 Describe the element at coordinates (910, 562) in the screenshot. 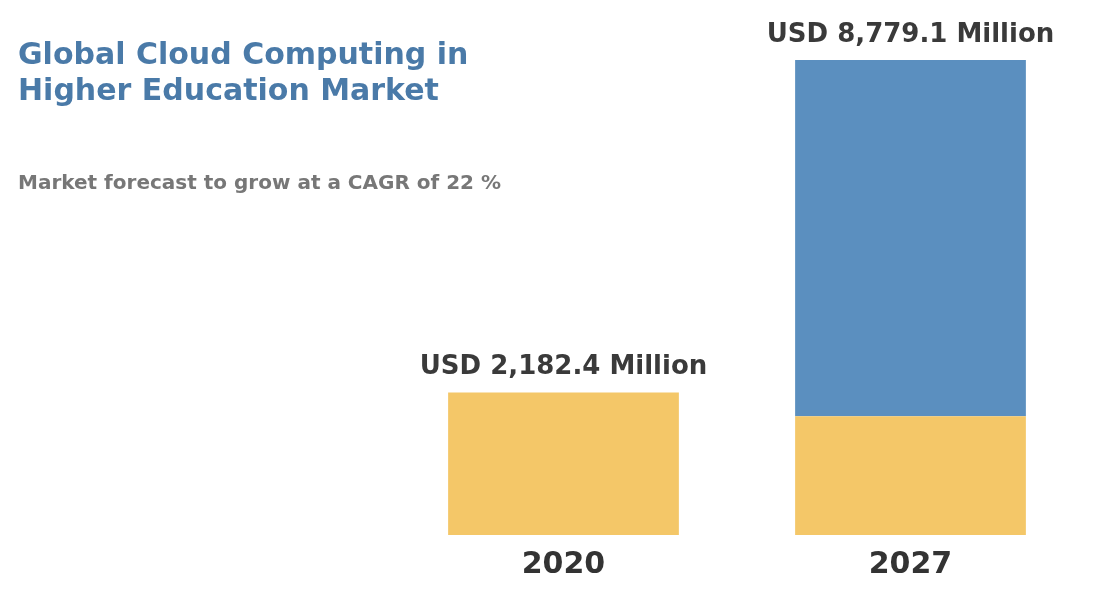

I see `x-tick-label: 2027` at that location.